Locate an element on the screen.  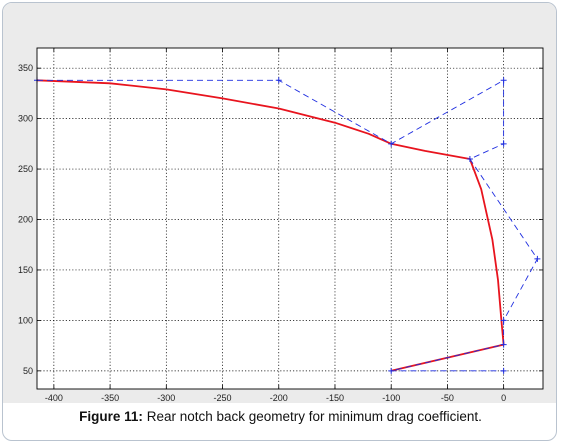
y-tick-label-2: 150 is located at coordinates (25, 270).